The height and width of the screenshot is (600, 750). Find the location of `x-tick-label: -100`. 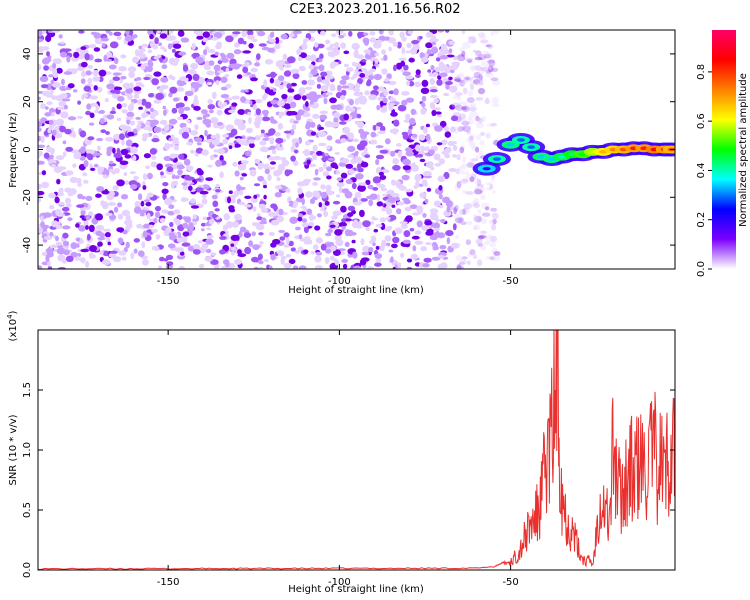

x-tick-label: -100 is located at coordinates (339, 281).